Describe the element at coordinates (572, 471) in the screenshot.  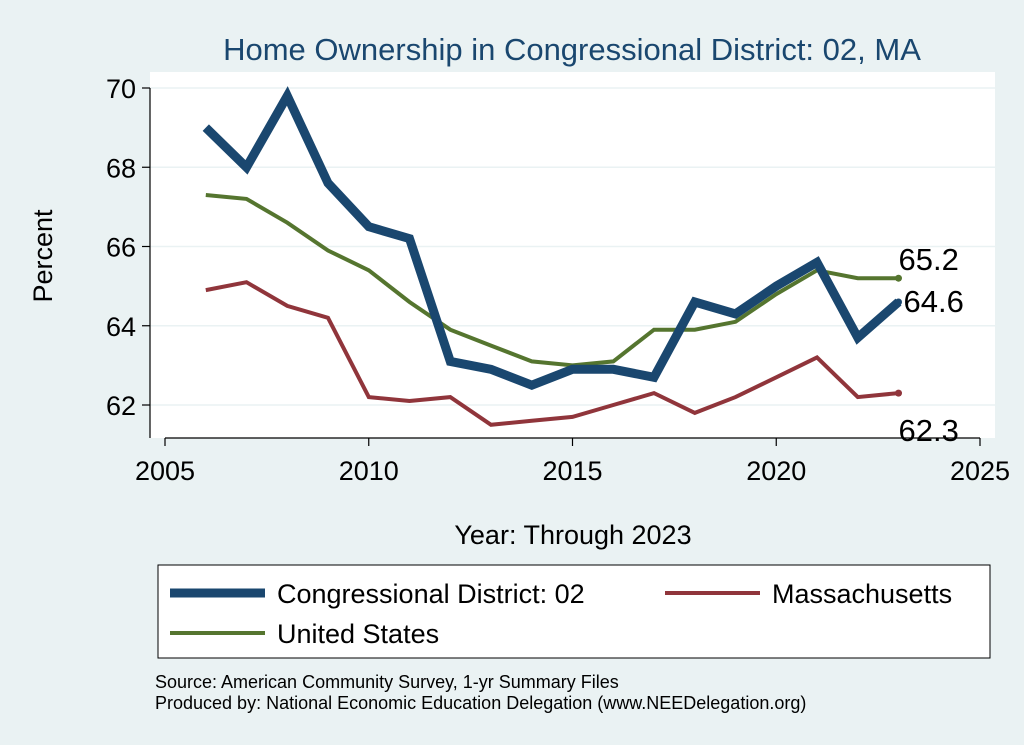
I see `x-tick-label-2015: 2015` at that location.